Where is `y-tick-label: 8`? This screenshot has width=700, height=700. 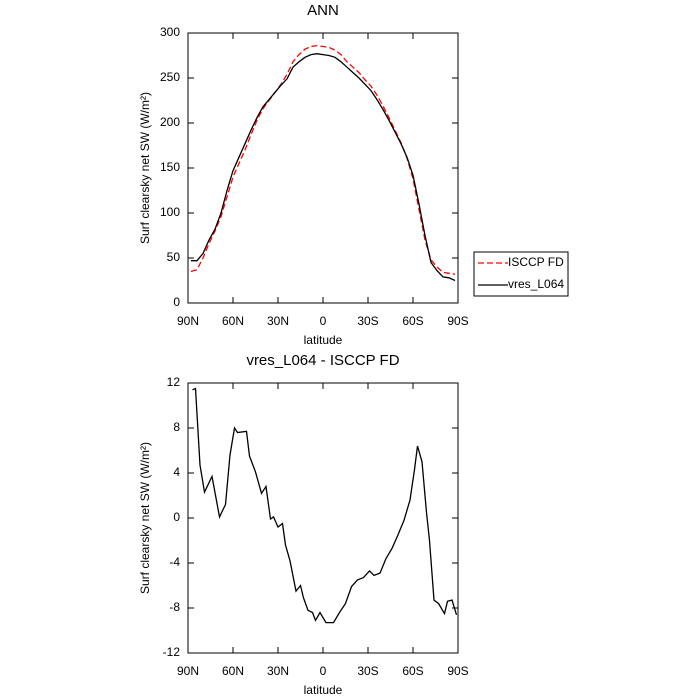 y-tick-label: 8 is located at coordinates (176, 427).